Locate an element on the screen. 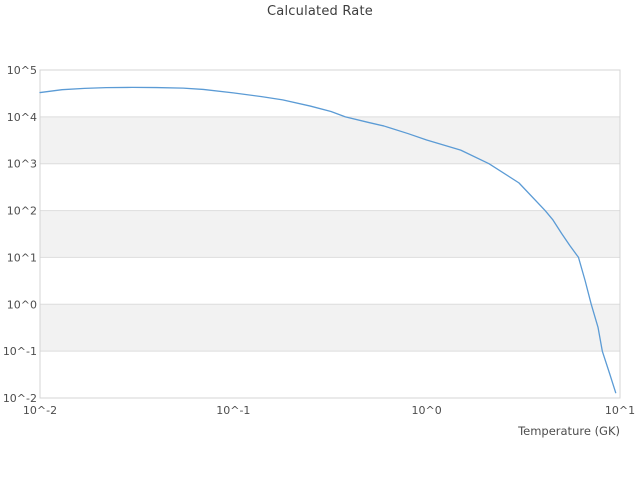 This screenshot has height=480, width=640. y-tick-label: 10^3 is located at coordinates (22, 164).